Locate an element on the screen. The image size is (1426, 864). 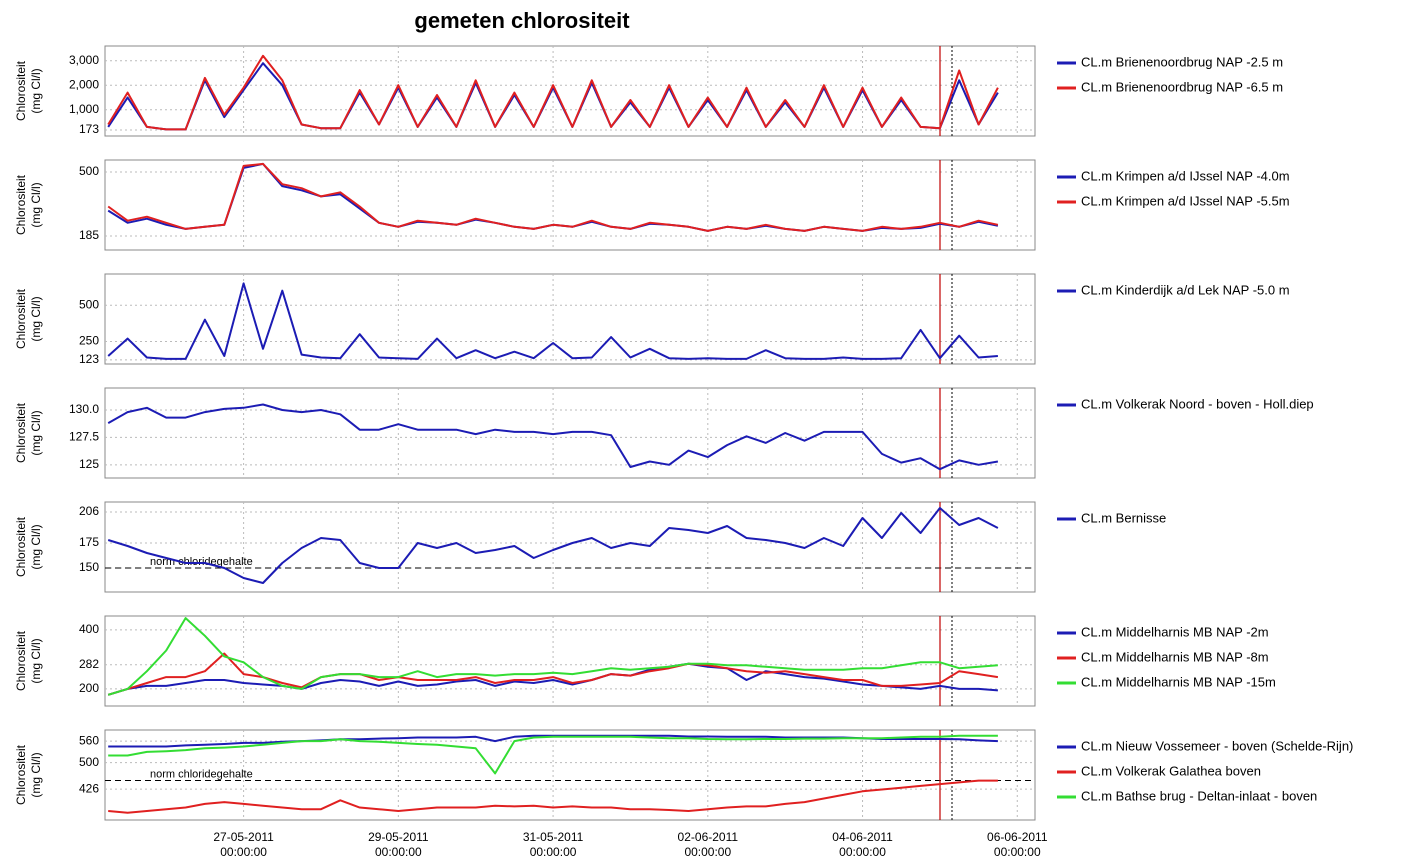
legend-label: CL.m Middelharnis MB NAP -2m is located at coordinates (1175, 631).